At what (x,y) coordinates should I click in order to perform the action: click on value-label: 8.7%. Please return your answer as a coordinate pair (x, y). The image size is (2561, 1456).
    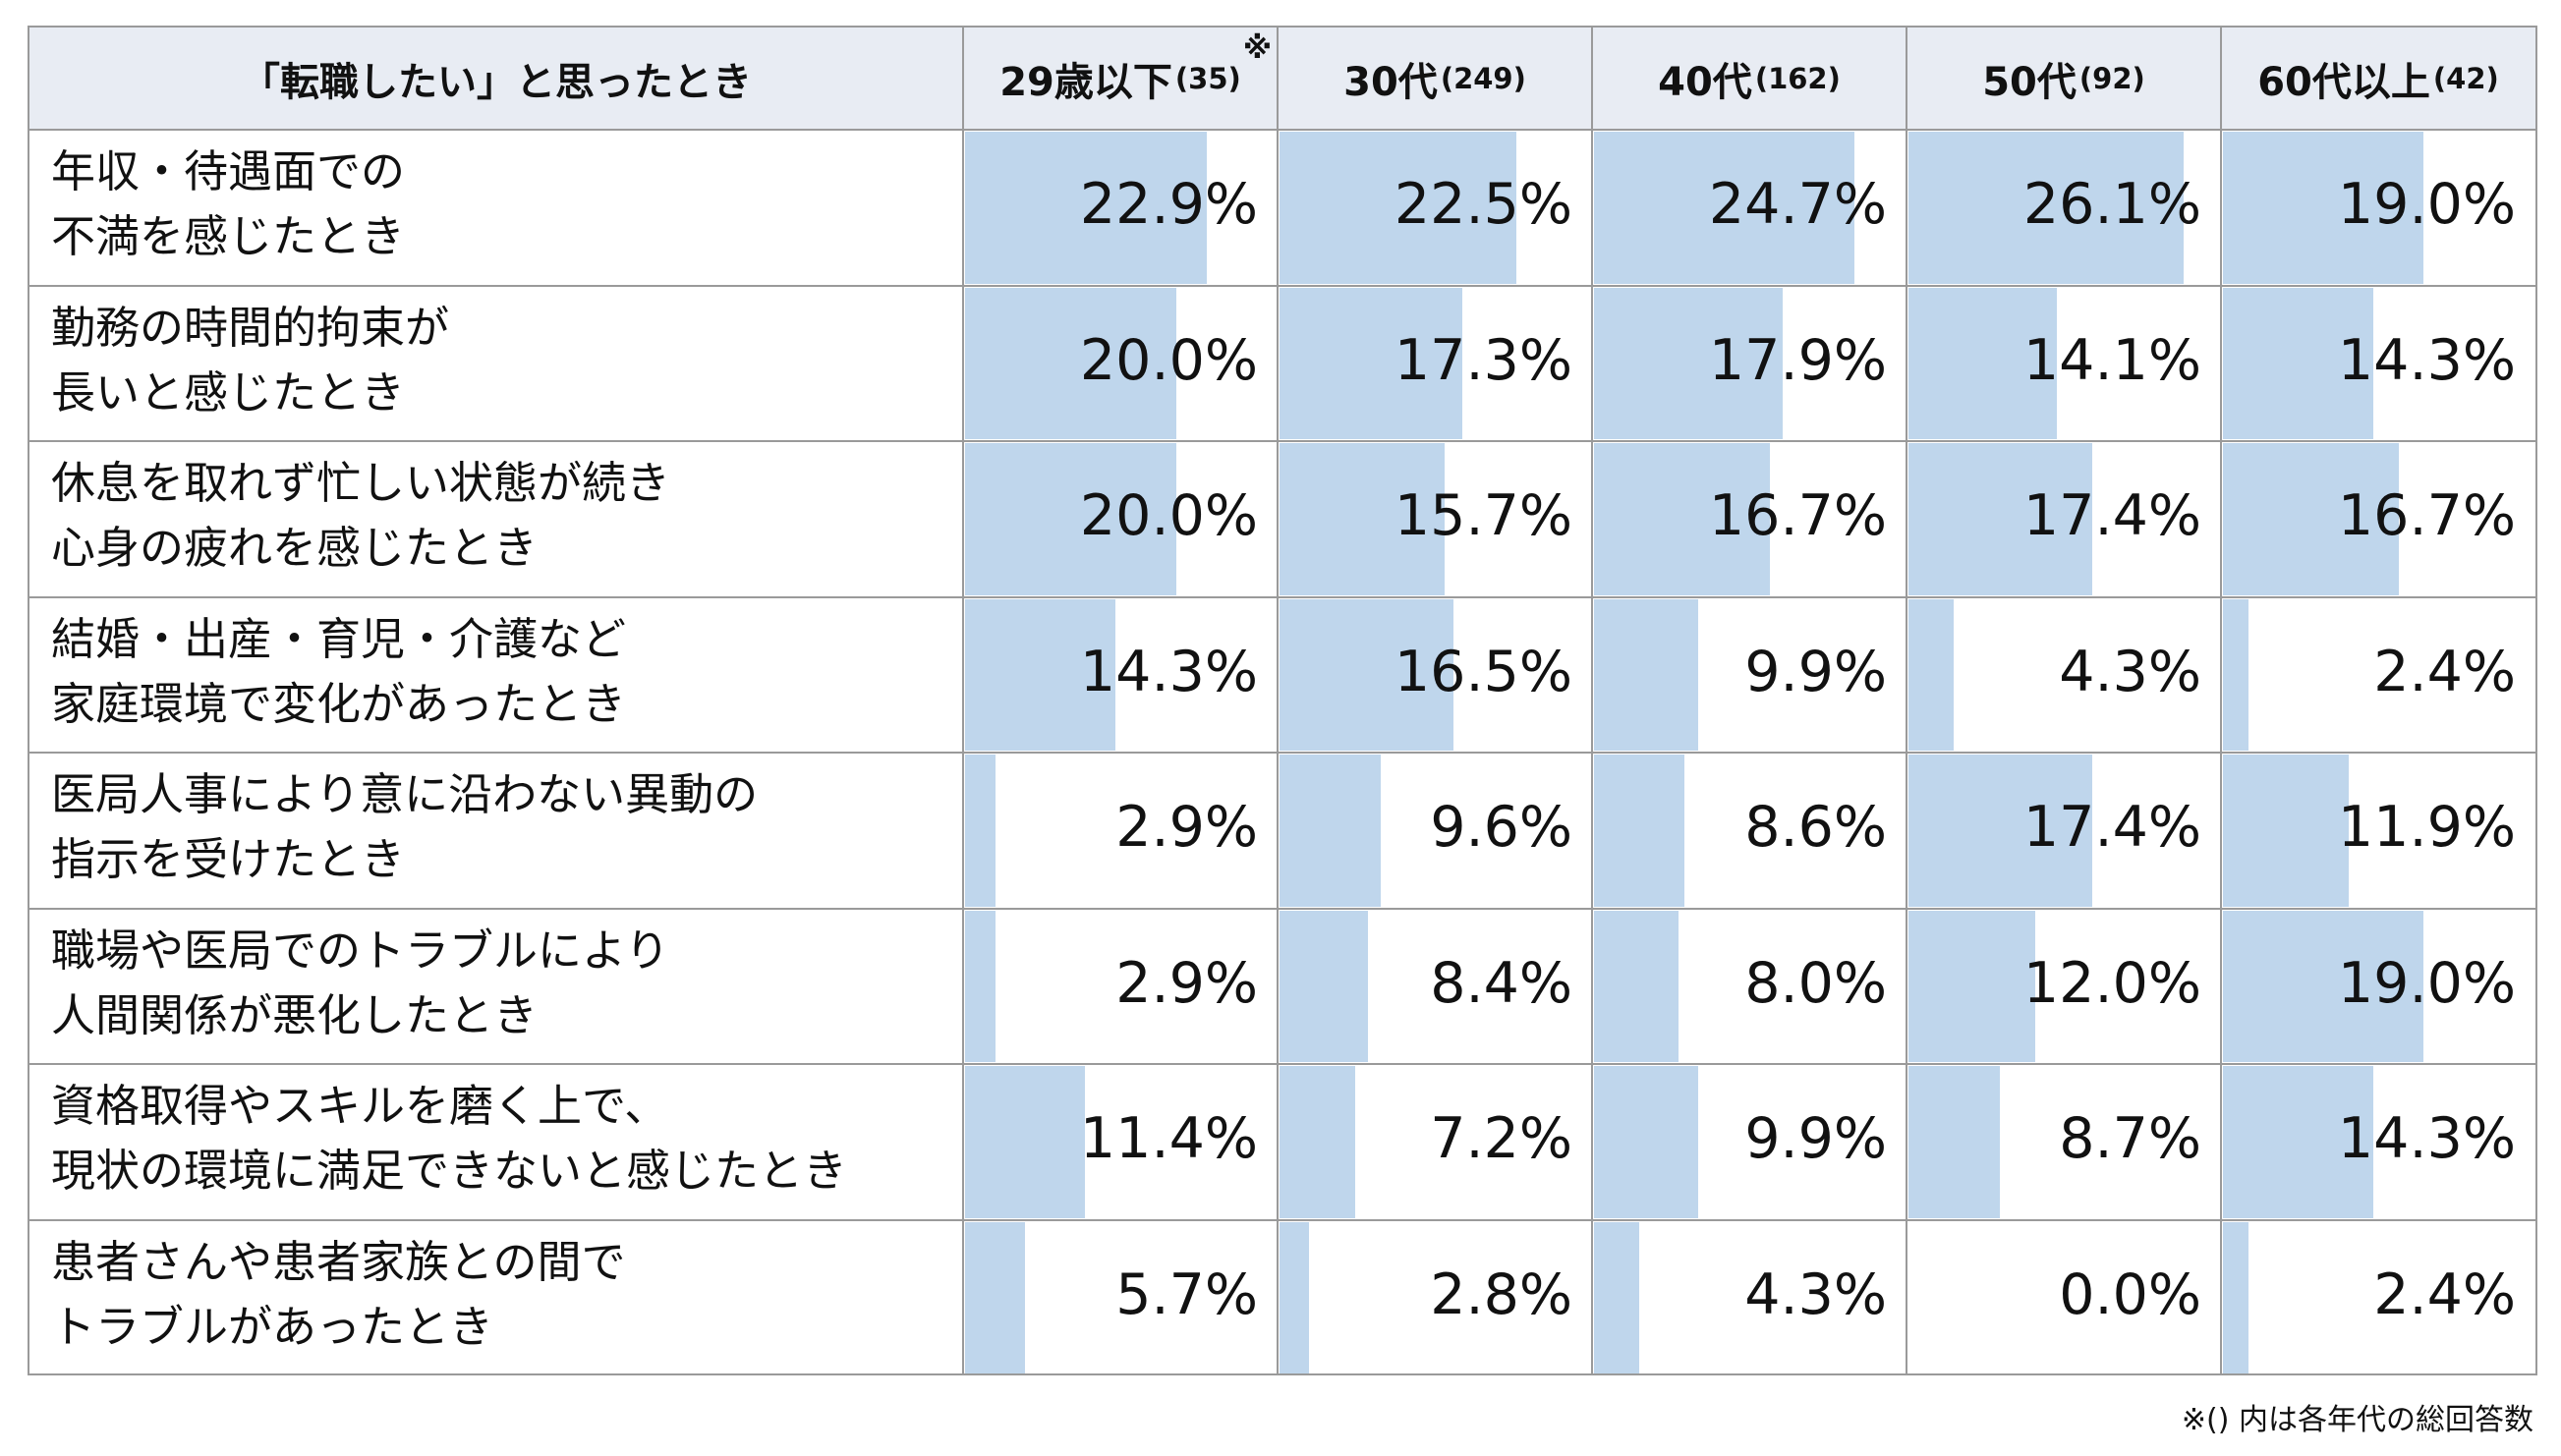
    Looking at the image, I should click on (2130, 1139).